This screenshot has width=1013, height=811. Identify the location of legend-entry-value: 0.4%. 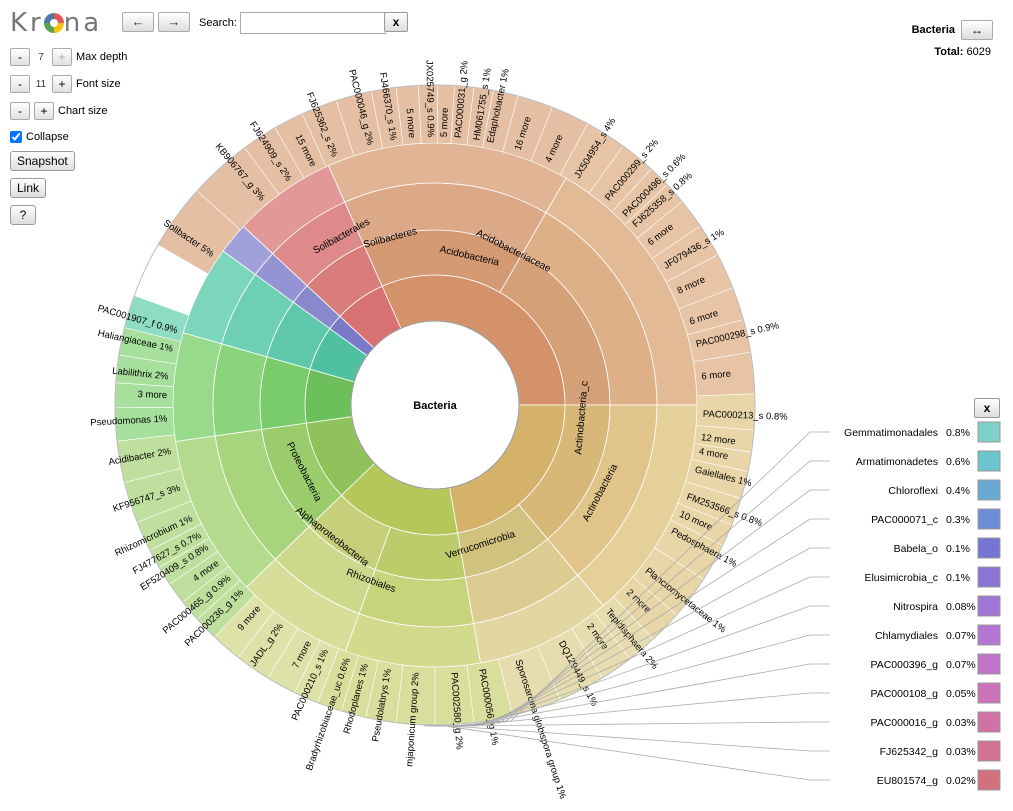
(958, 491).